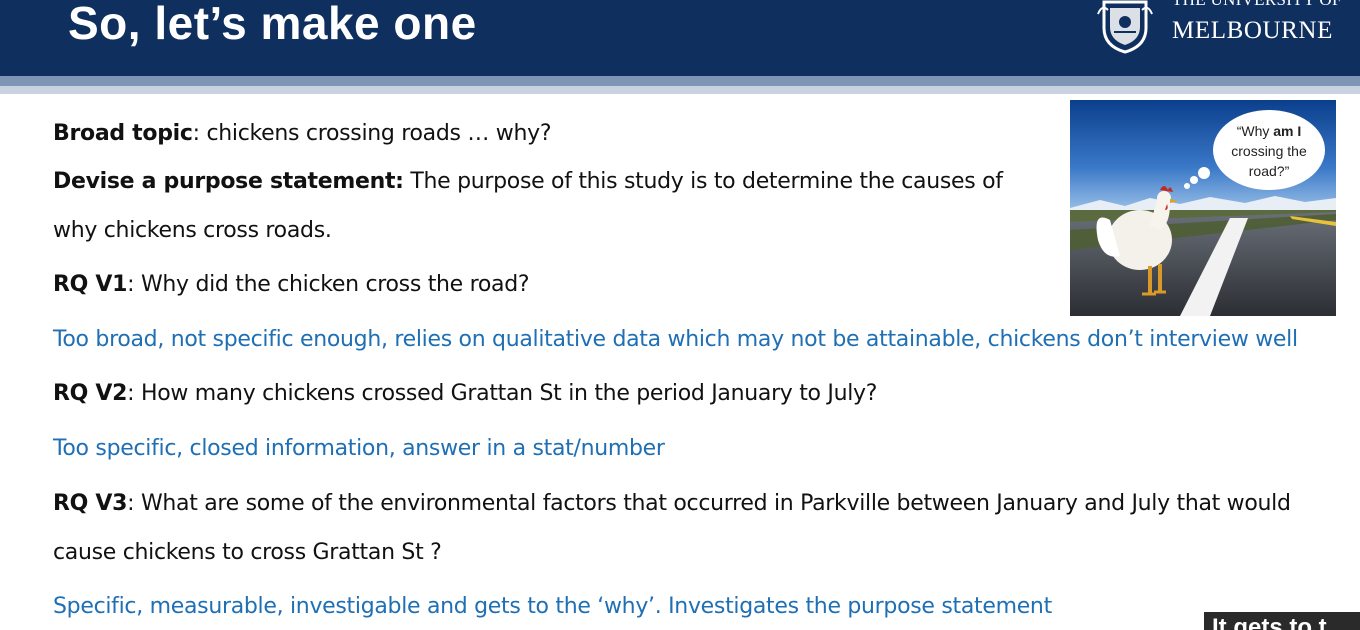 Image resolution: width=1360 pixels, height=630 pixels. I want to click on crest-icon, so click(1125, 27).